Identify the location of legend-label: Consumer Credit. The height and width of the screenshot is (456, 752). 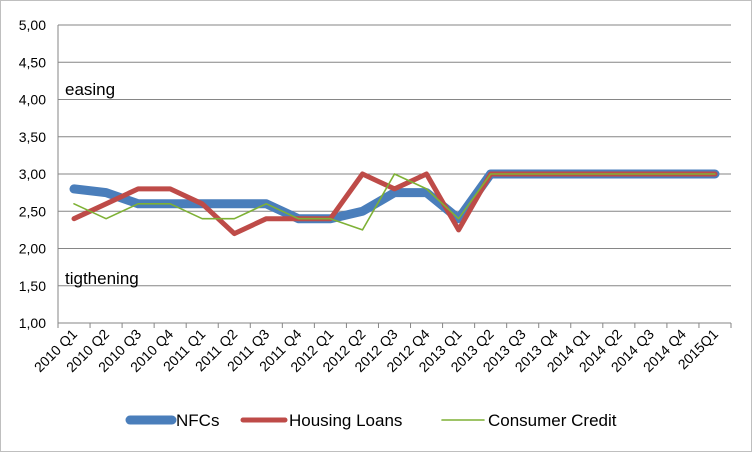
(552, 420).